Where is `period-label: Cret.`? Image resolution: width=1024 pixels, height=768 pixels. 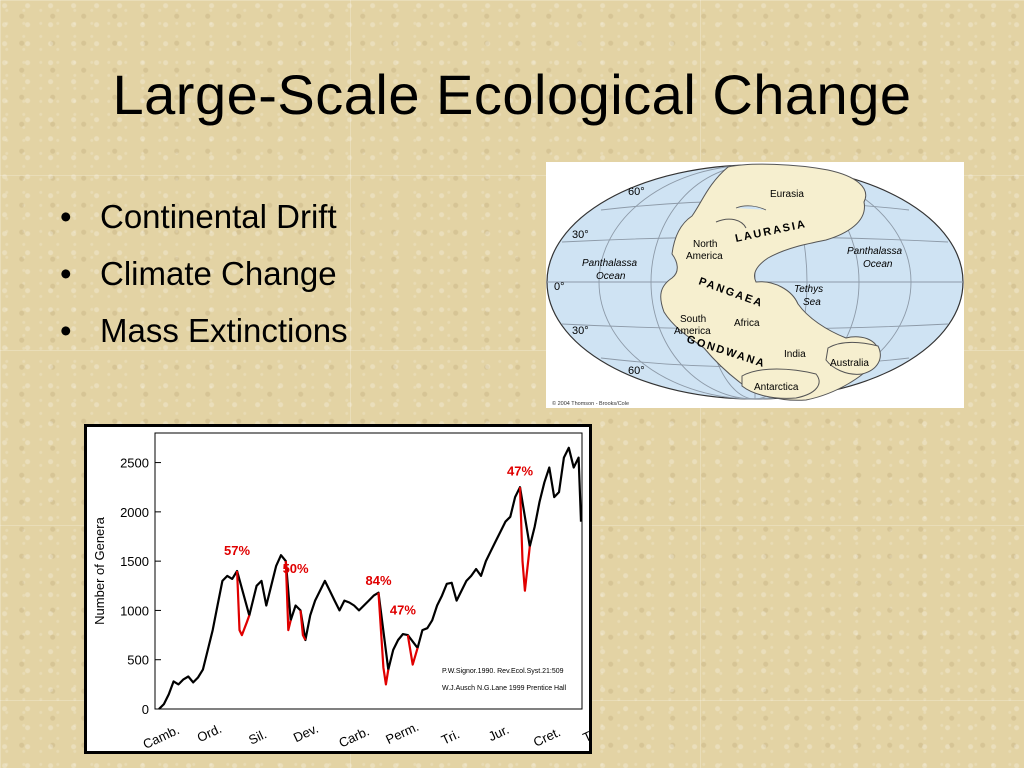 period-label: Cret. is located at coordinates (547, 737).